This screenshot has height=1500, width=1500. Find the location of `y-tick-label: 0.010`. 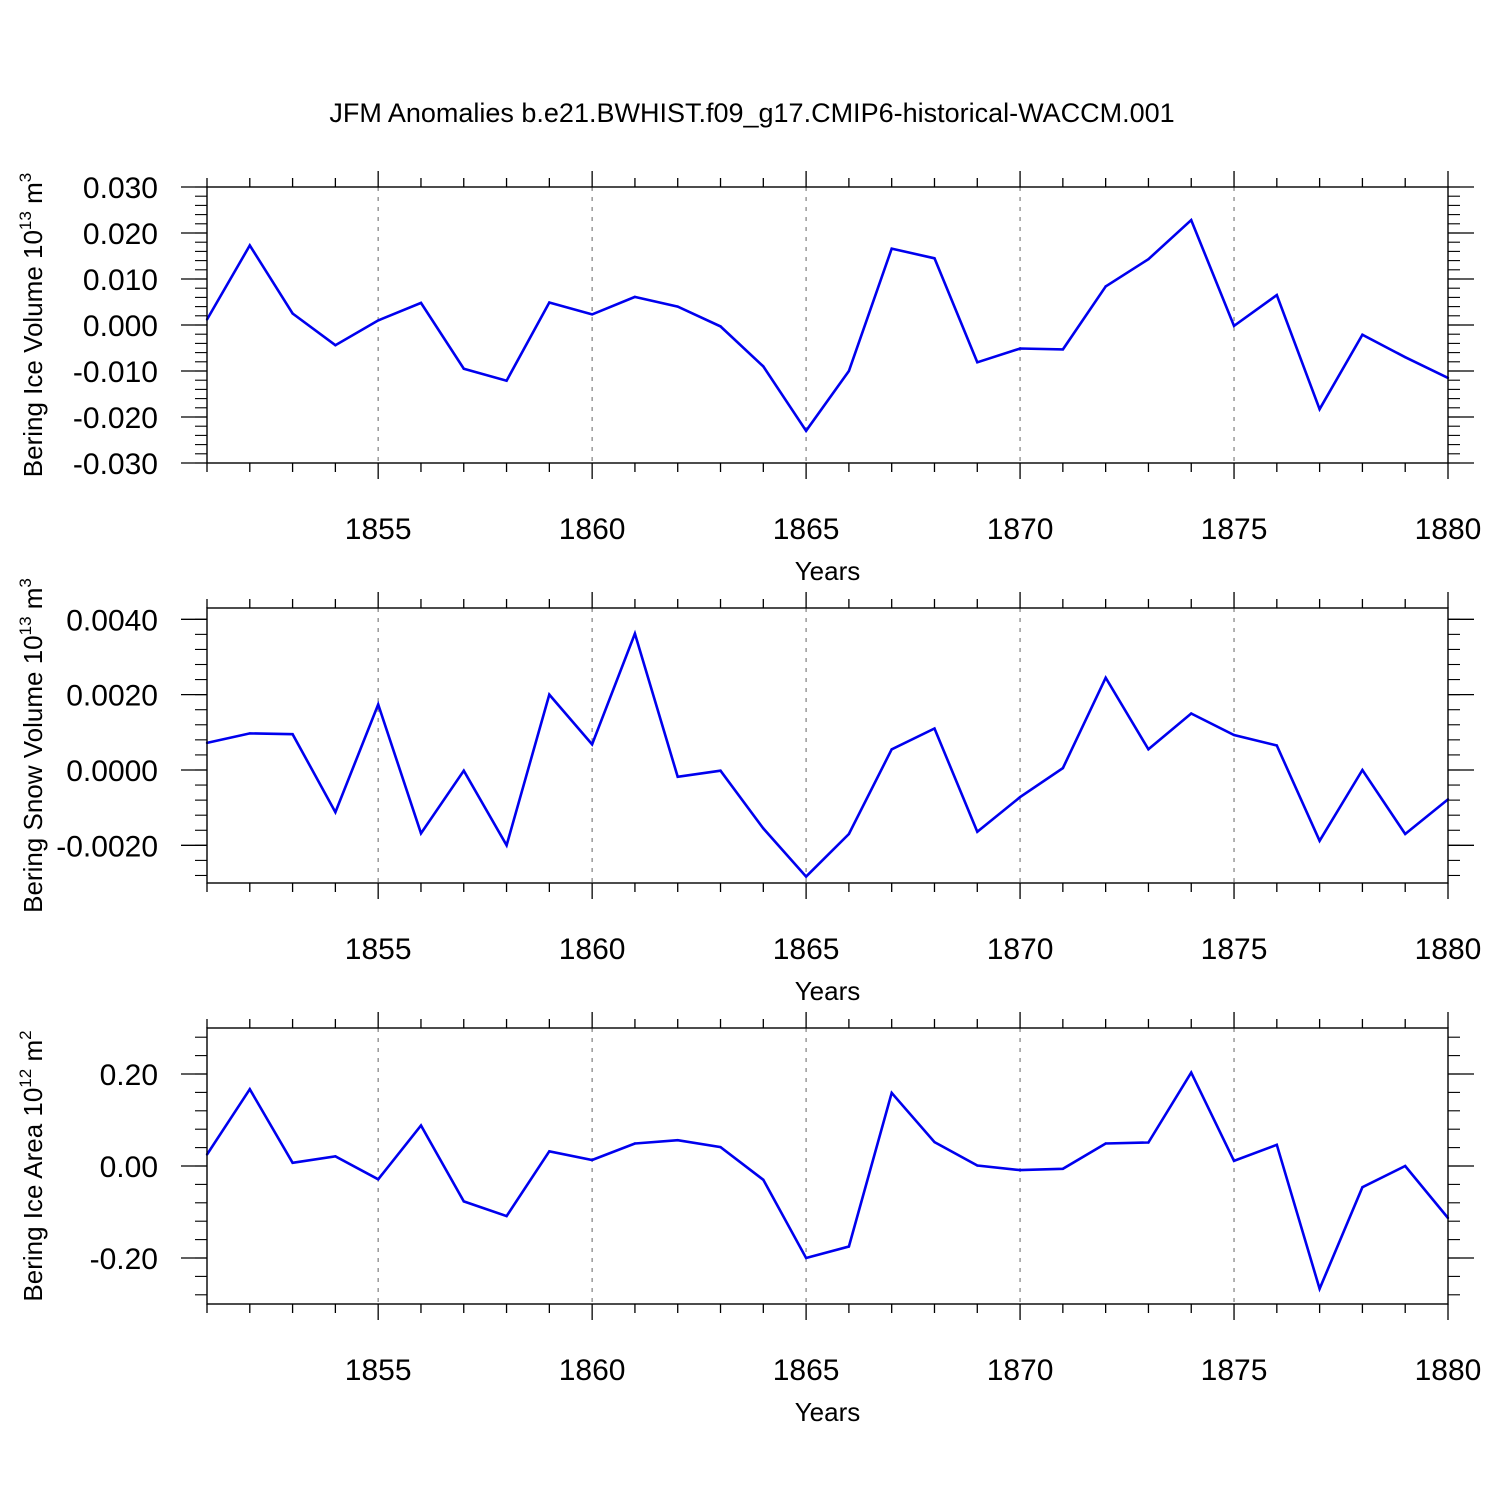

y-tick-label: 0.010 is located at coordinates (120, 280).